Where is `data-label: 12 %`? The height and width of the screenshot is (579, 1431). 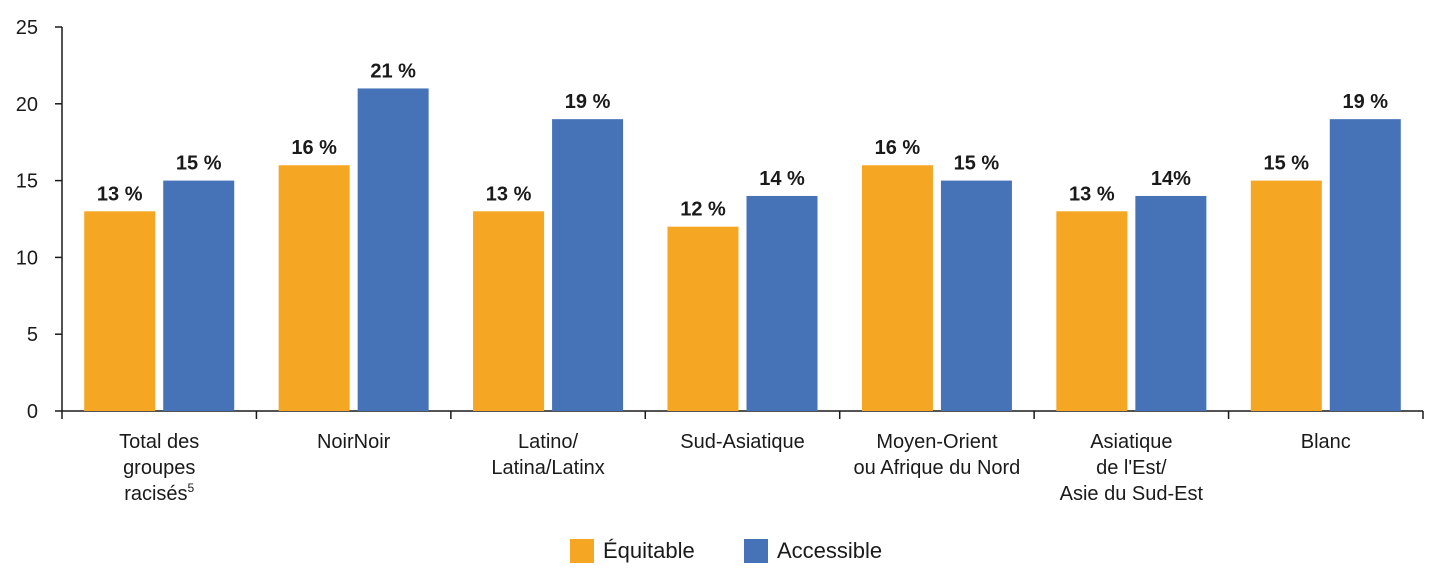 data-label: 12 % is located at coordinates (703, 210).